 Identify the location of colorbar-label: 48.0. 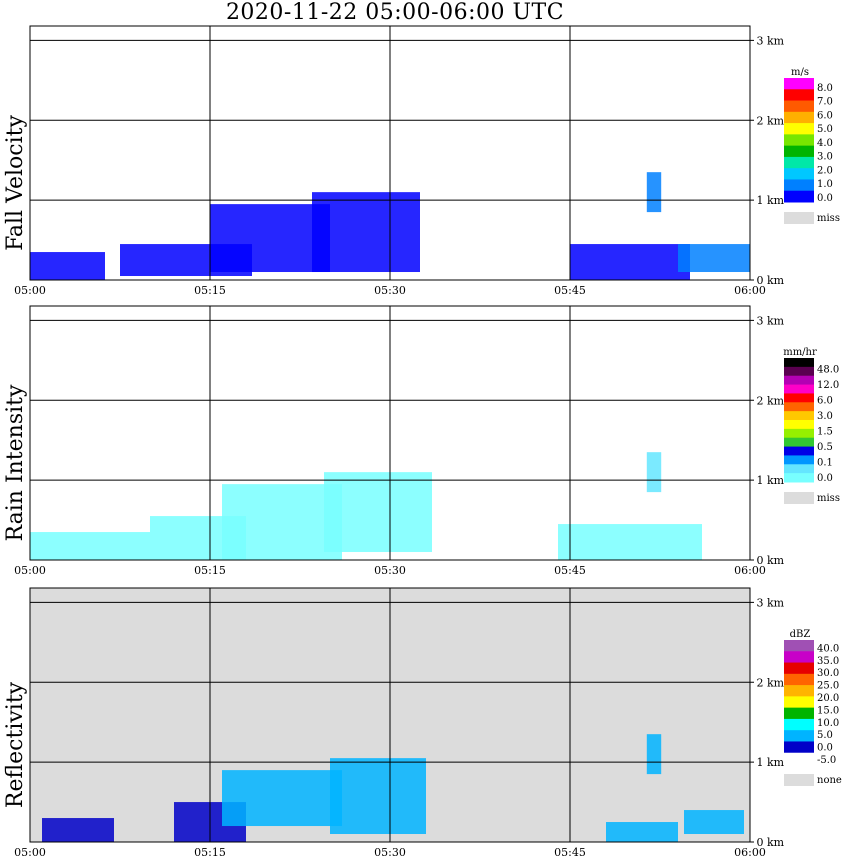
(828, 370).